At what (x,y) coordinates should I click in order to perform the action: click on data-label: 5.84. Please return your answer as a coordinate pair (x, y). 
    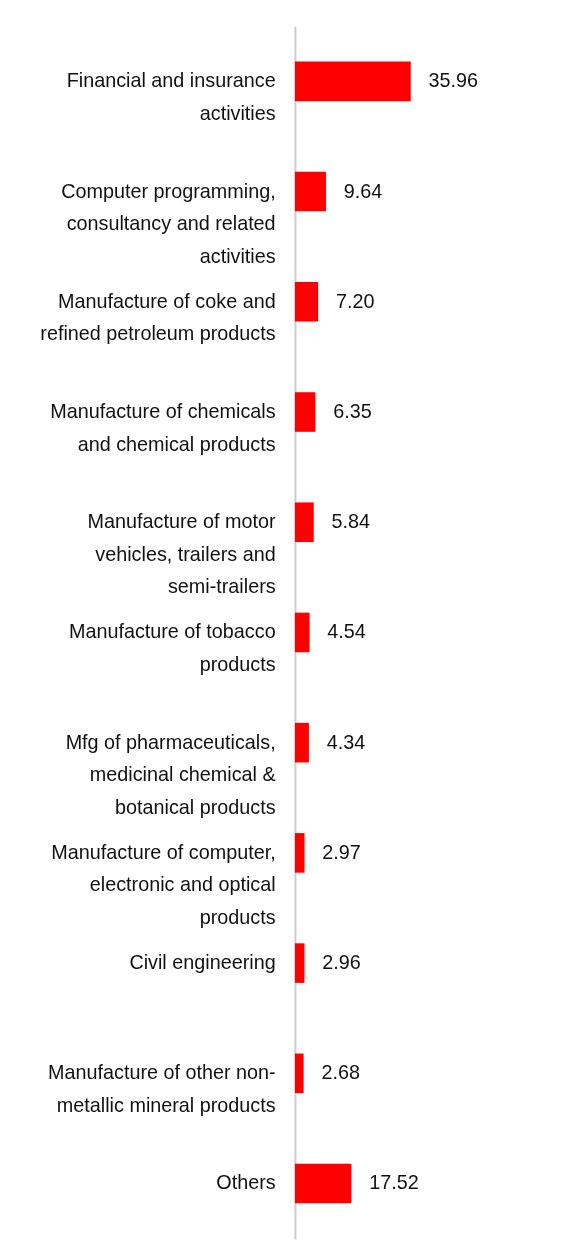
    Looking at the image, I should click on (351, 521).